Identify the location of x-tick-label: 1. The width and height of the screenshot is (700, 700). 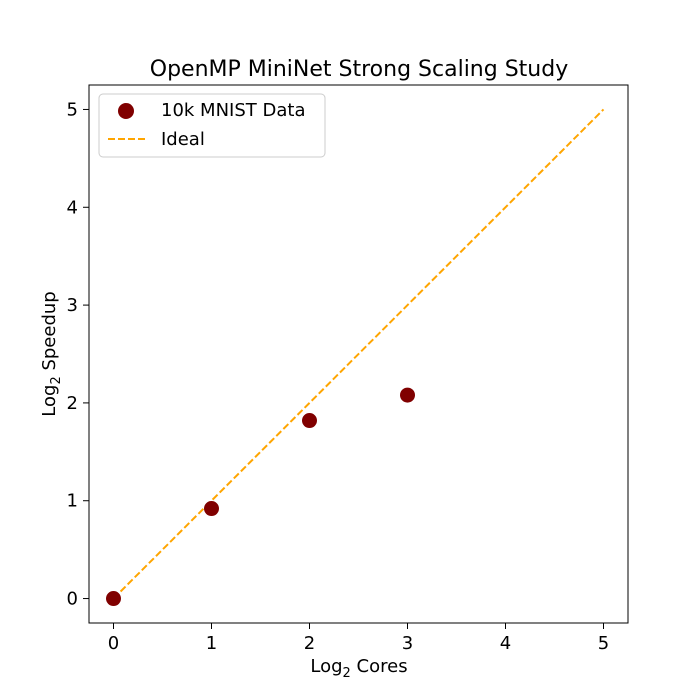
(211, 643).